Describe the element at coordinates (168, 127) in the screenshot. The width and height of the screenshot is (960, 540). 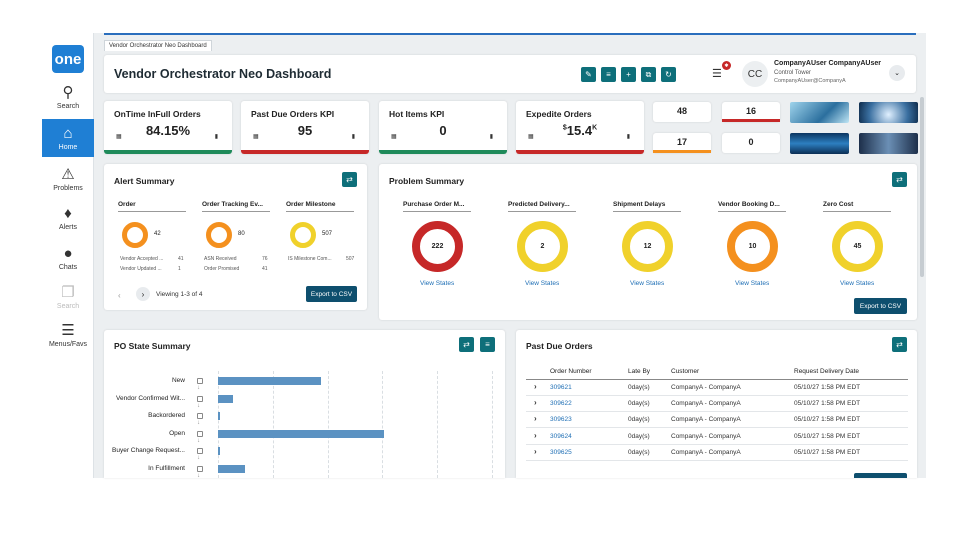
I see `kpi-card-ontime: OnTime InFull Orders 84.15% ▦ ▮` at that location.